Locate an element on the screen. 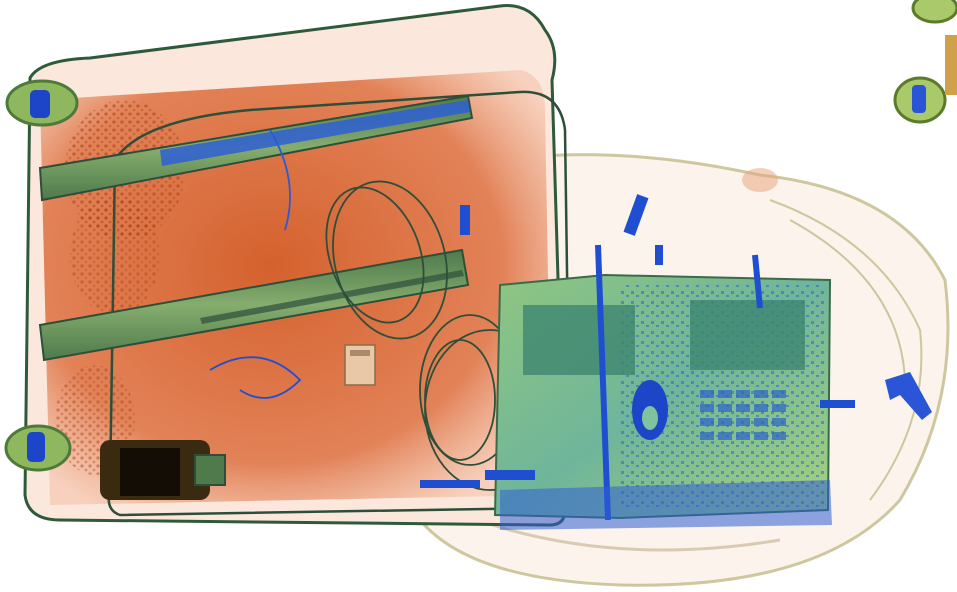 This screenshot has height=592, width=957. stroller-wheels is located at coordinates (925, 62).